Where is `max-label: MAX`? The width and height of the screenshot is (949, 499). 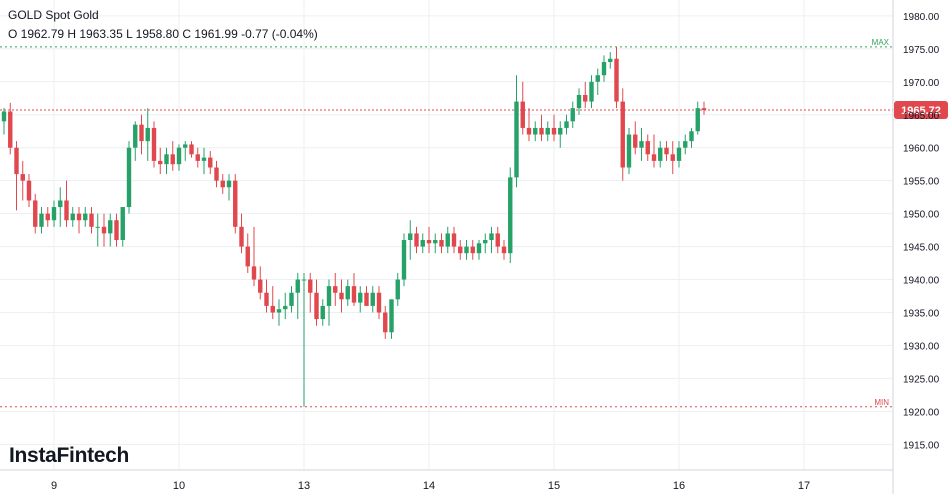
max-label: MAX is located at coordinates (881, 42).